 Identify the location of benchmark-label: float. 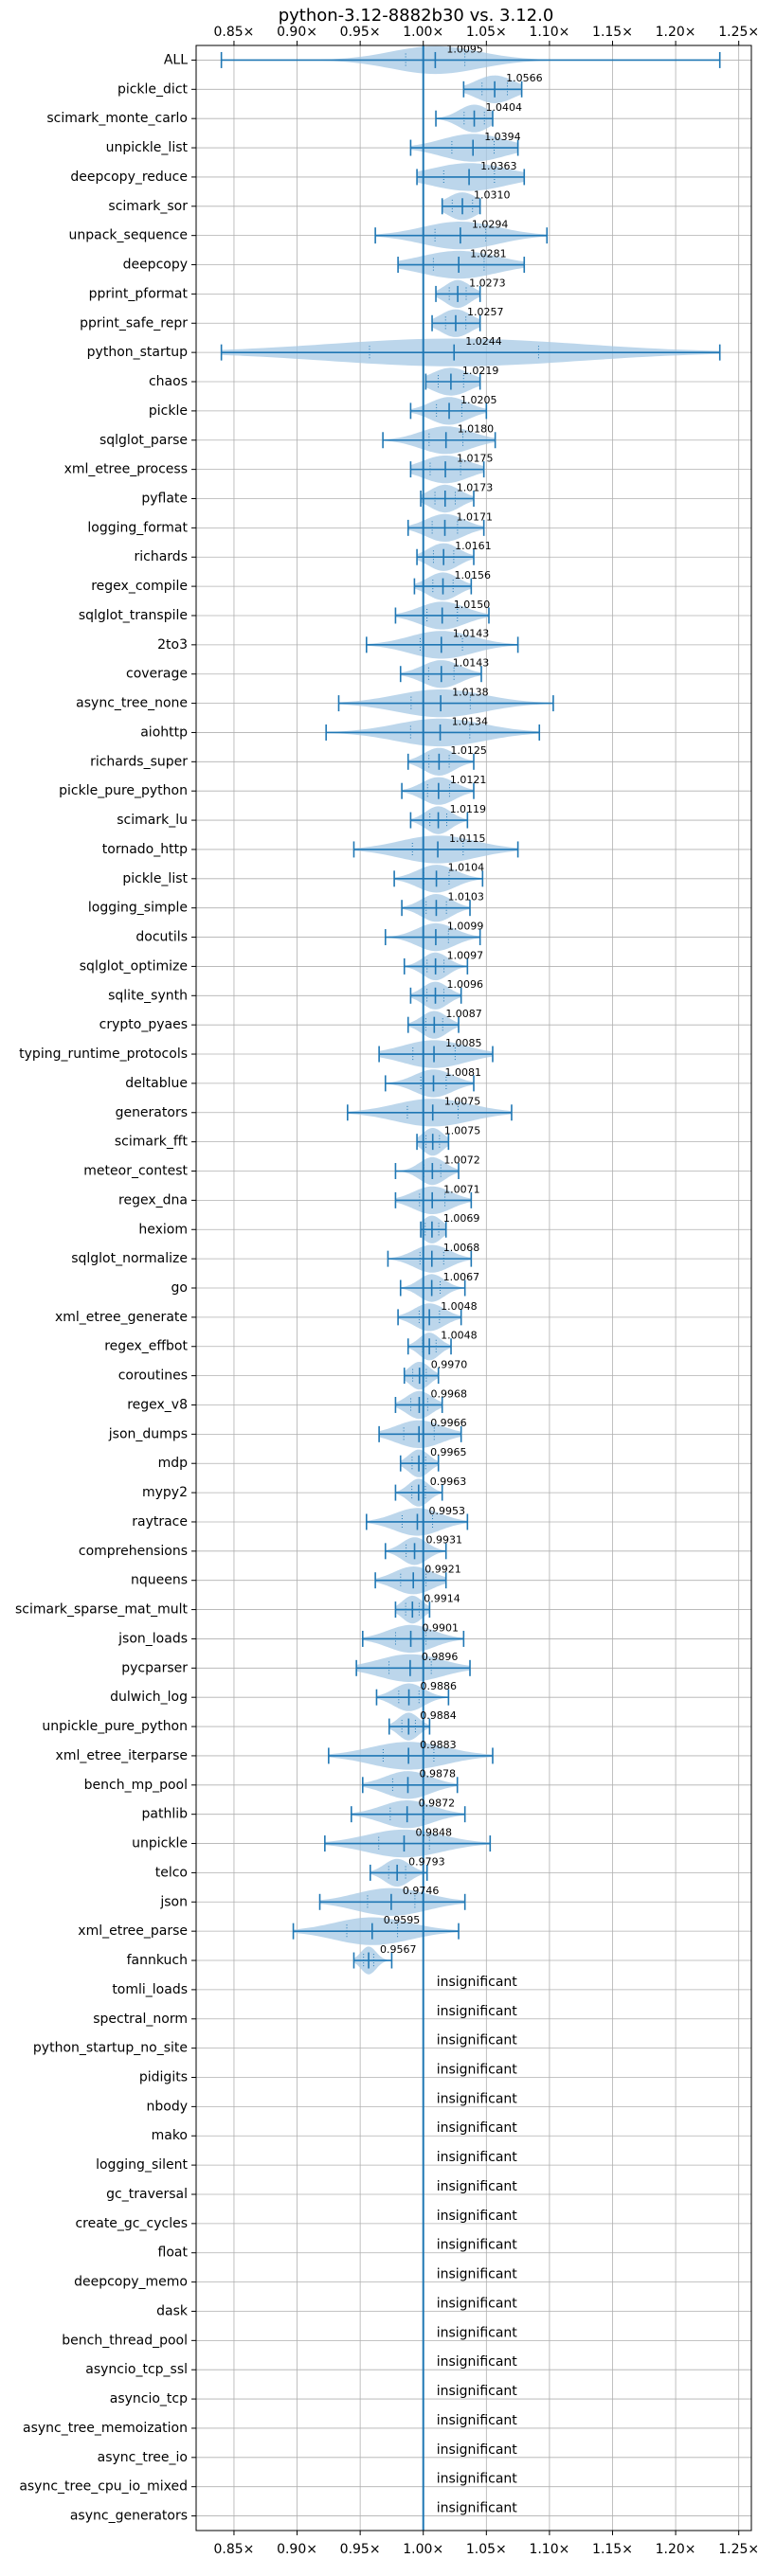
(173, 2253).